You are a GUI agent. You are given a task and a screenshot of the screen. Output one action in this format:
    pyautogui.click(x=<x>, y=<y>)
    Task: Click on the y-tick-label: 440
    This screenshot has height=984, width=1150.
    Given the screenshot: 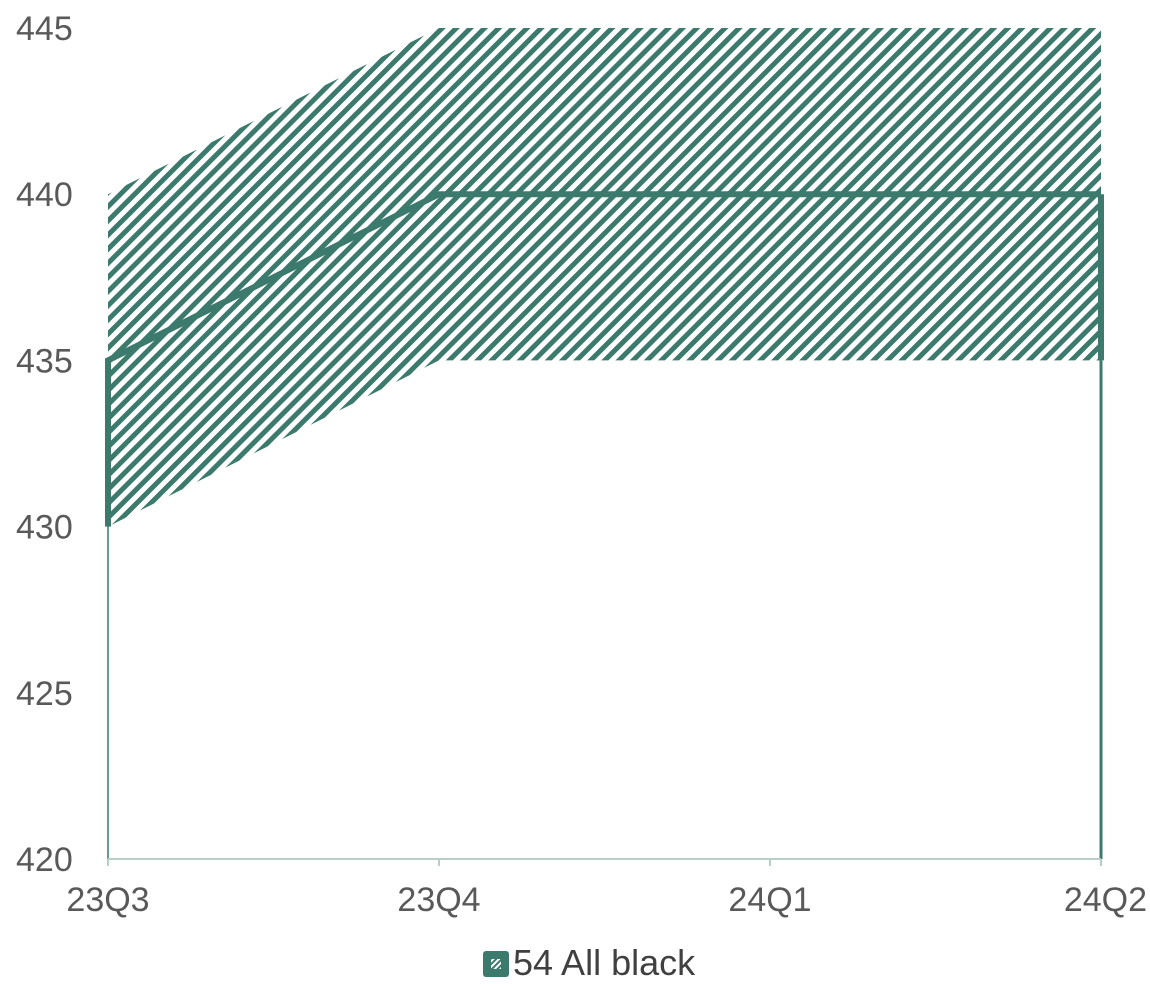 What is the action you would take?
    pyautogui.click(x=44, y=195)
    